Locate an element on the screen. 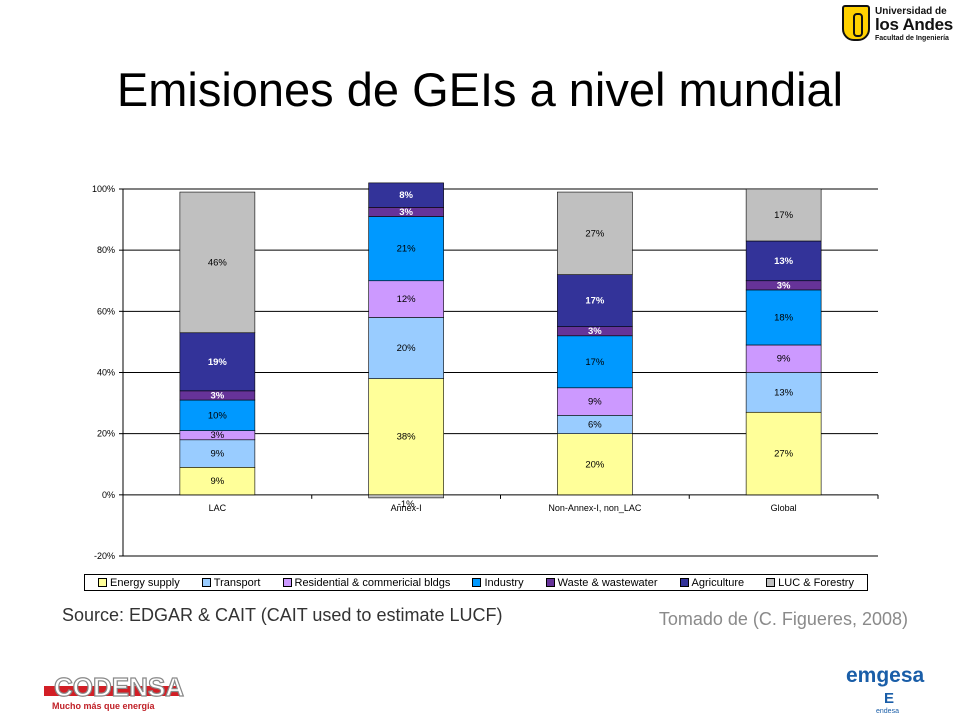  data-label: 10% is located at coordinates (218, 415).